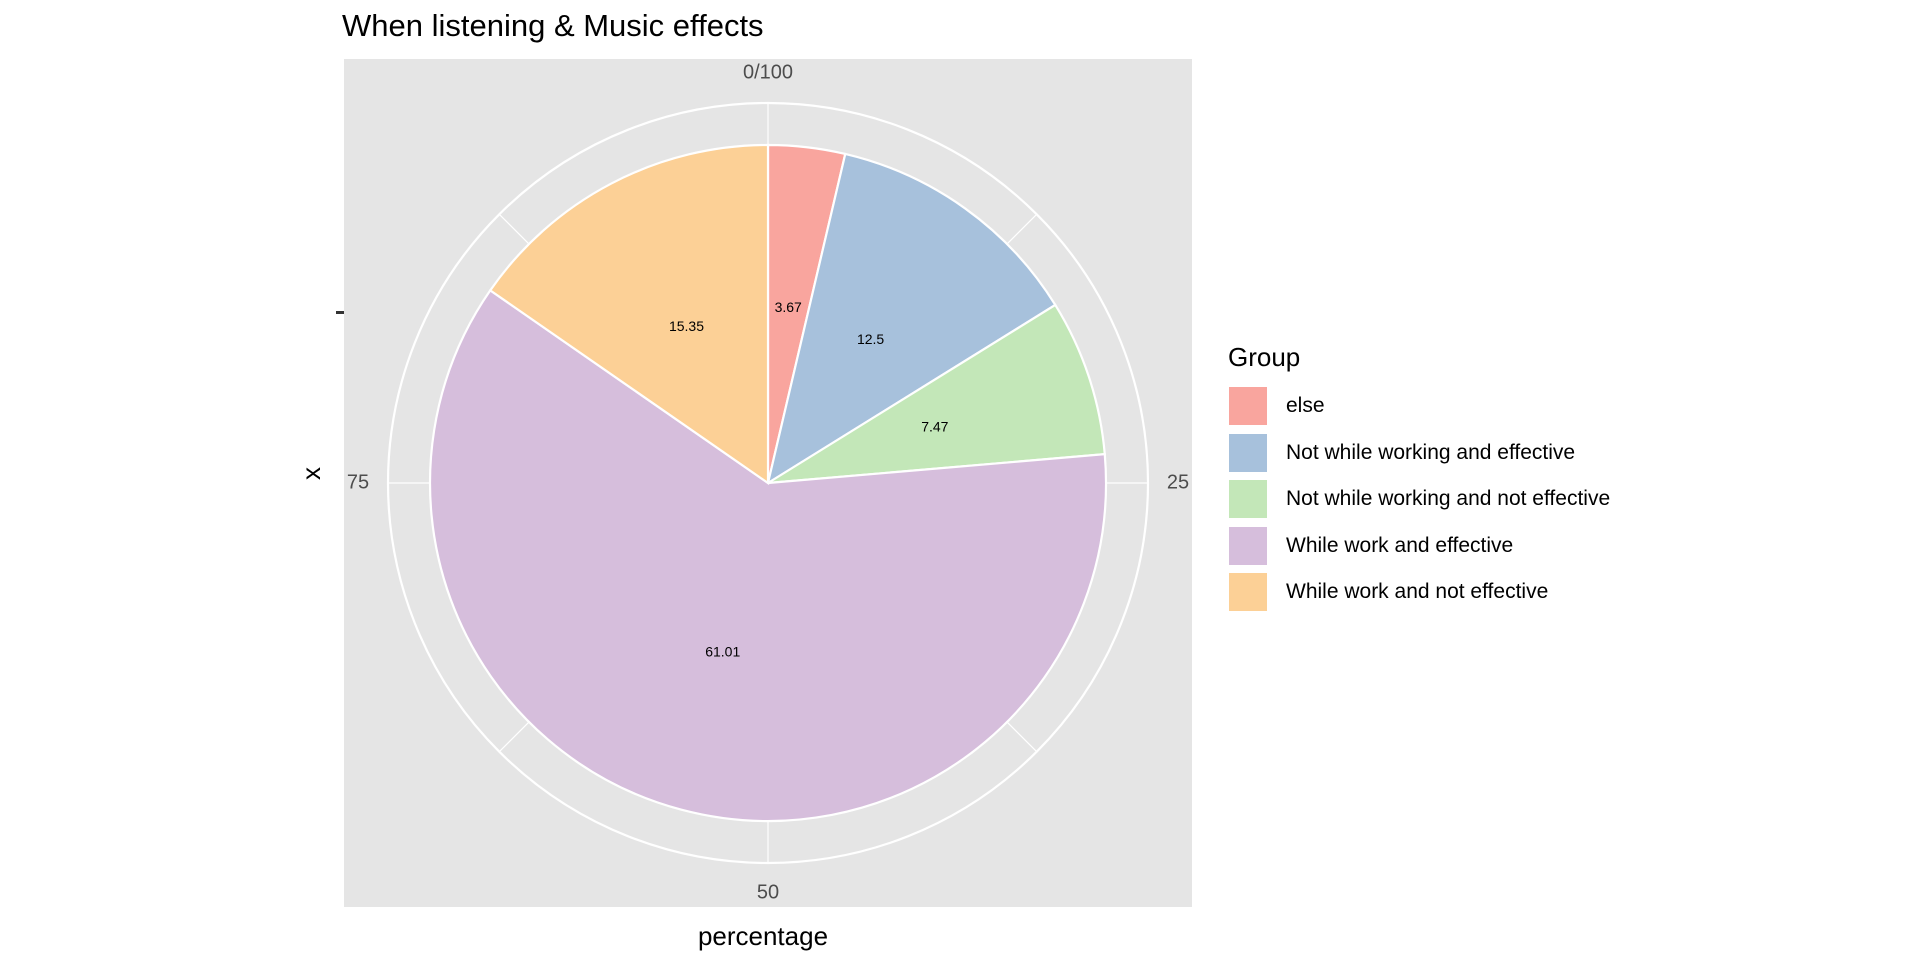 The width and height of the screenshot is (1920, 960). Describe the element at coordinates (763, 936) in the screenshot. I see `x-axis-title: percentage` at that location.